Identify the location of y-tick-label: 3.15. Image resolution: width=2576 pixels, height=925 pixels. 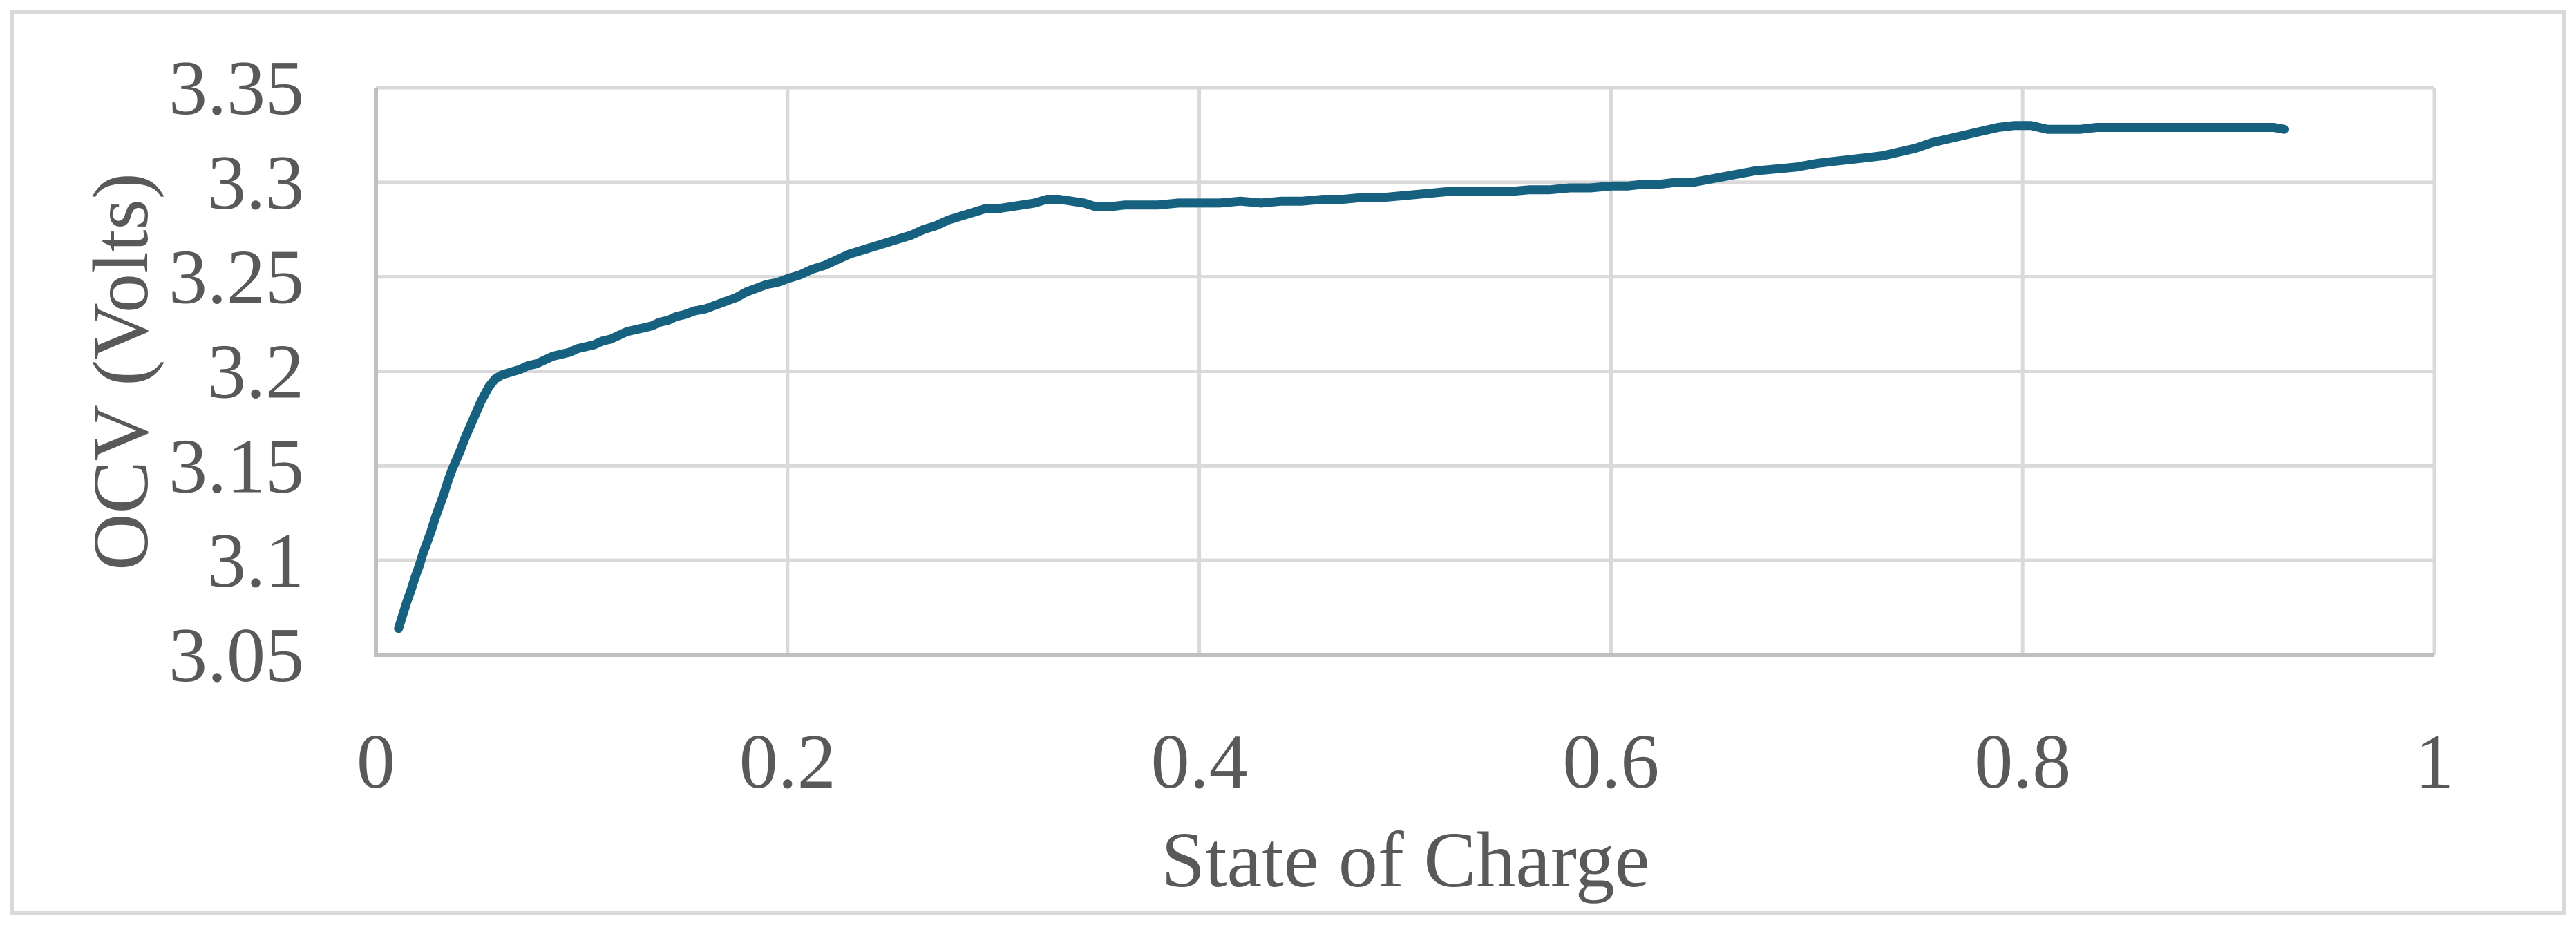
(236, 466).